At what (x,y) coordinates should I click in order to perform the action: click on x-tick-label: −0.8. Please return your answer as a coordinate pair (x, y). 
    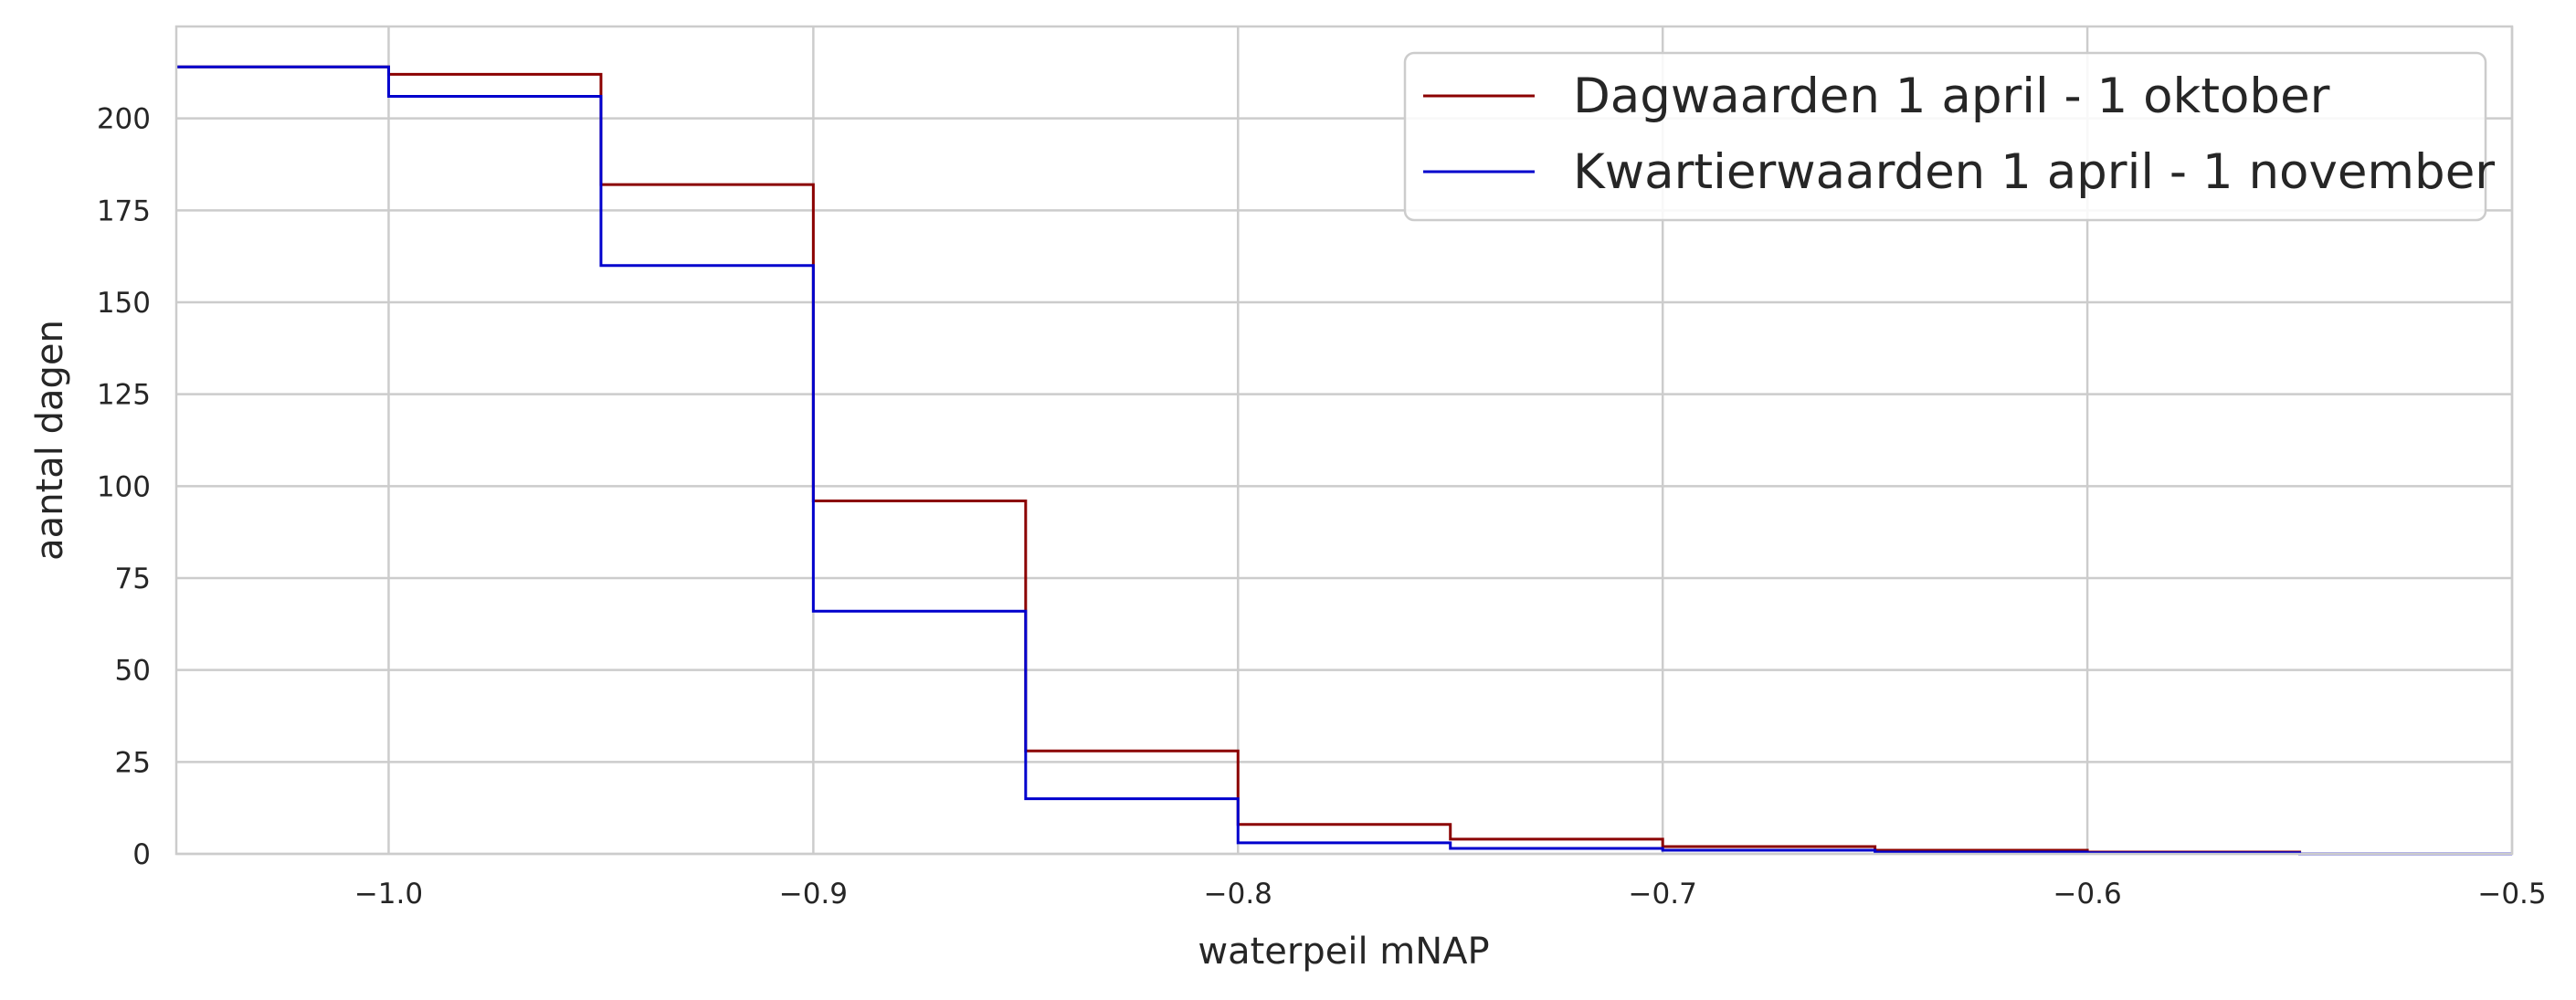
    Looking at the image, I should click on (1238, 894).